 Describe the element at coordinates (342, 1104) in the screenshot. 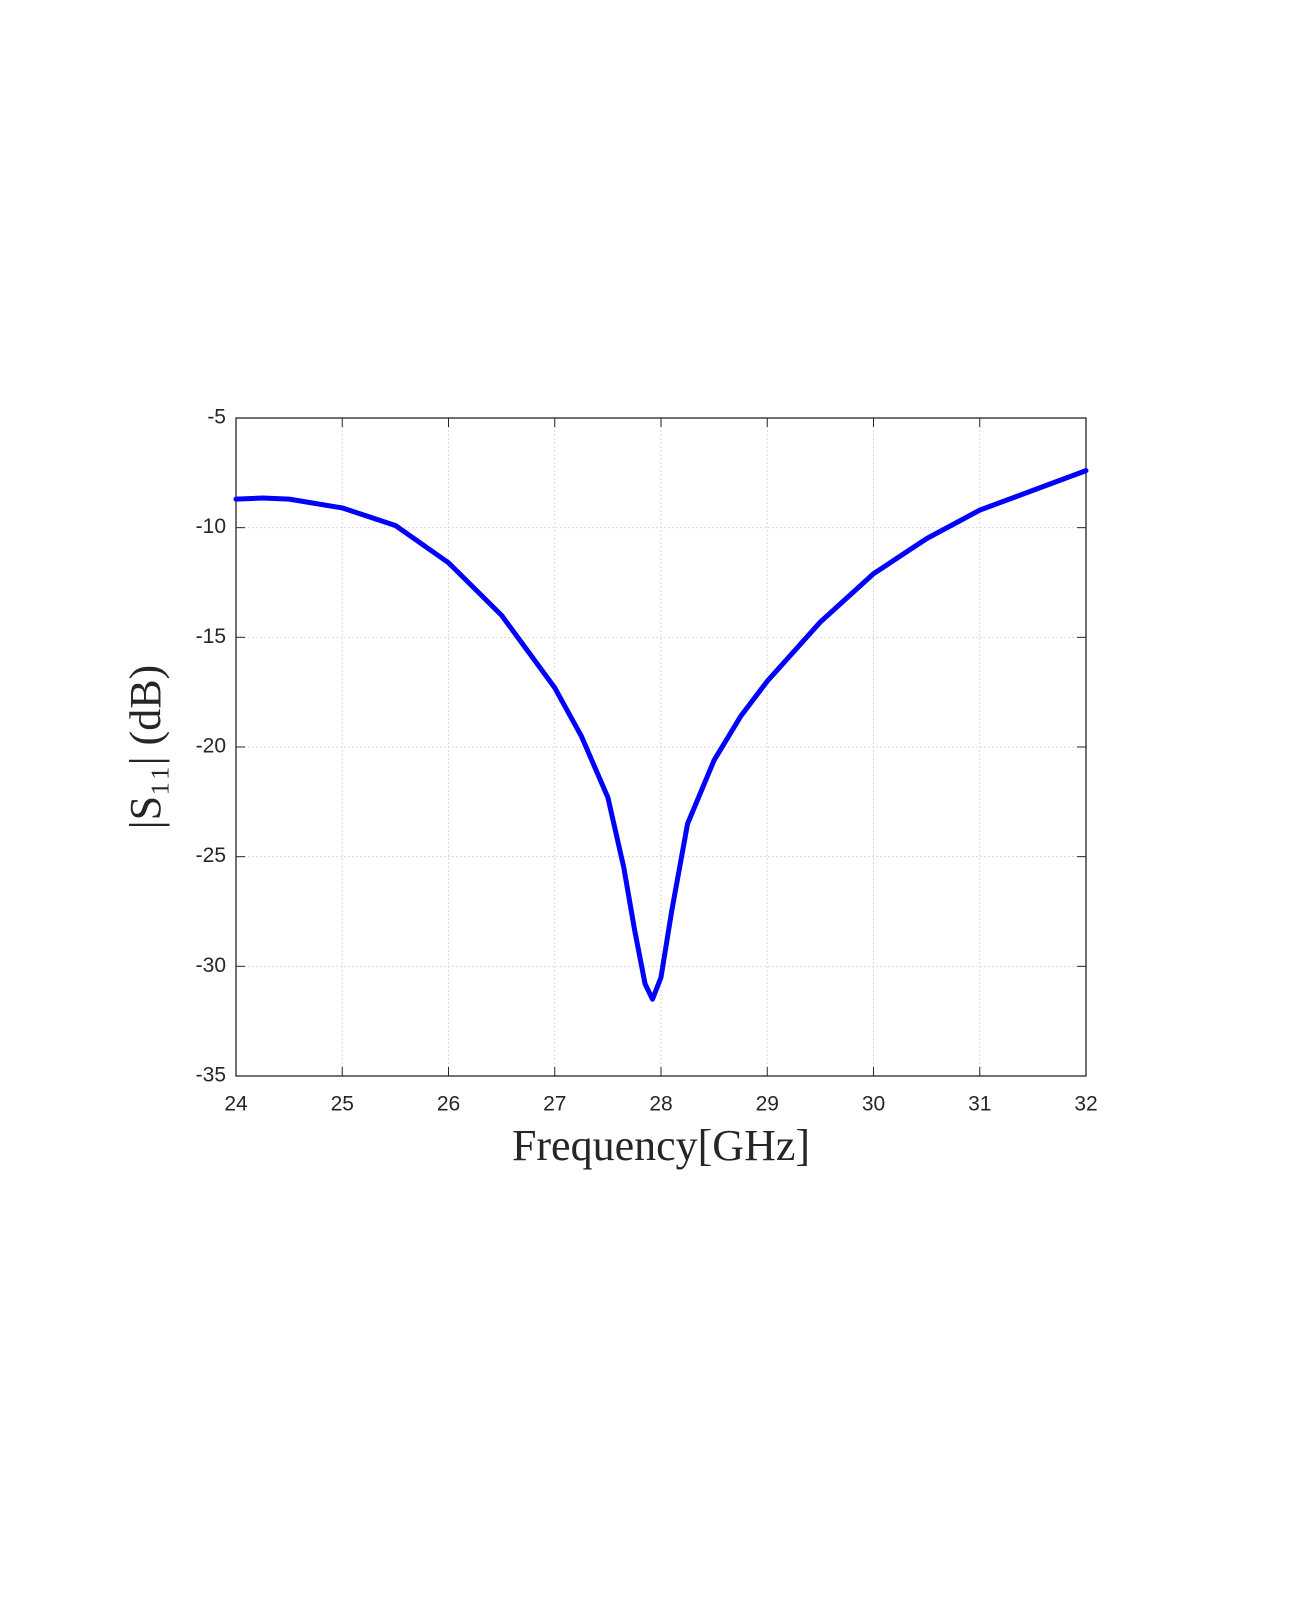

I see `x-tick-label: 25` at that location.